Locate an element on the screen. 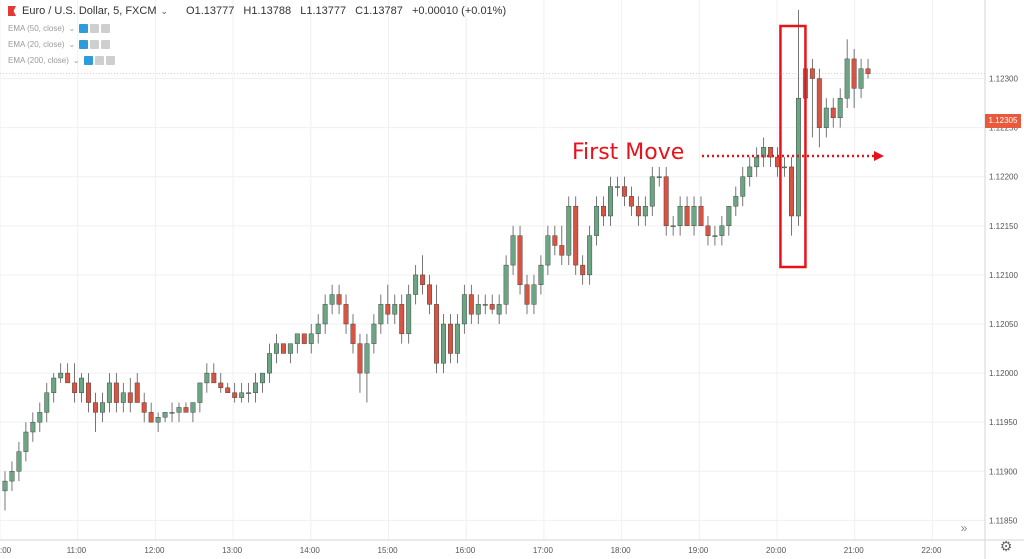 This screenshot has width=1024, height=559. symbol-title: Euro / U.S. Dollar, 5, FXCM is located at coordinates (89, 11).